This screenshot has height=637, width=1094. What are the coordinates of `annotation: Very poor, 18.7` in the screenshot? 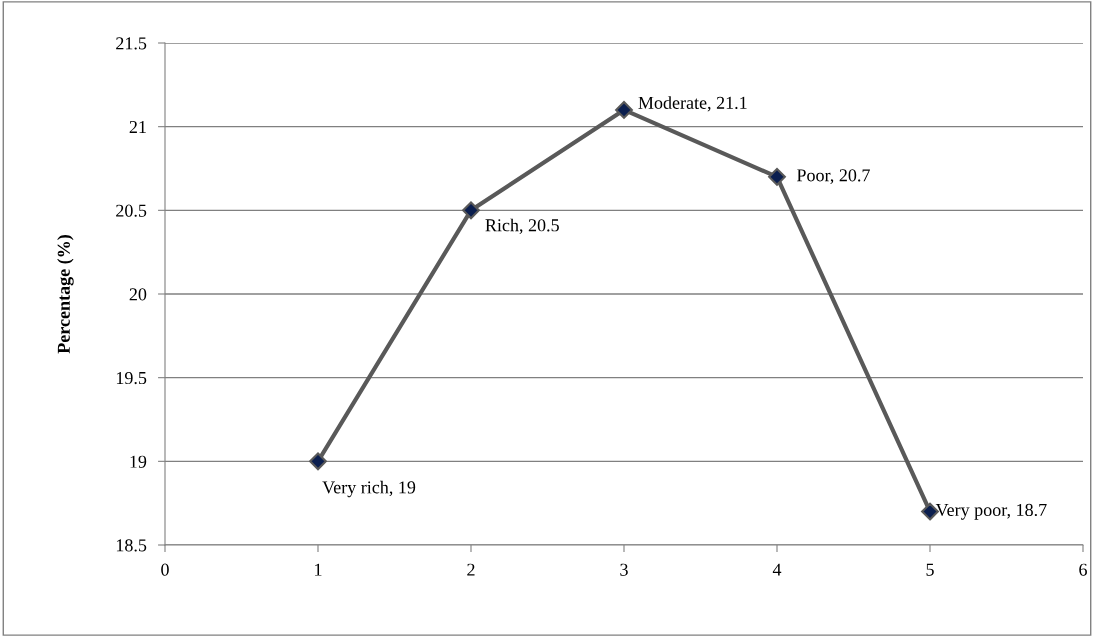 It's located at (991, 511).